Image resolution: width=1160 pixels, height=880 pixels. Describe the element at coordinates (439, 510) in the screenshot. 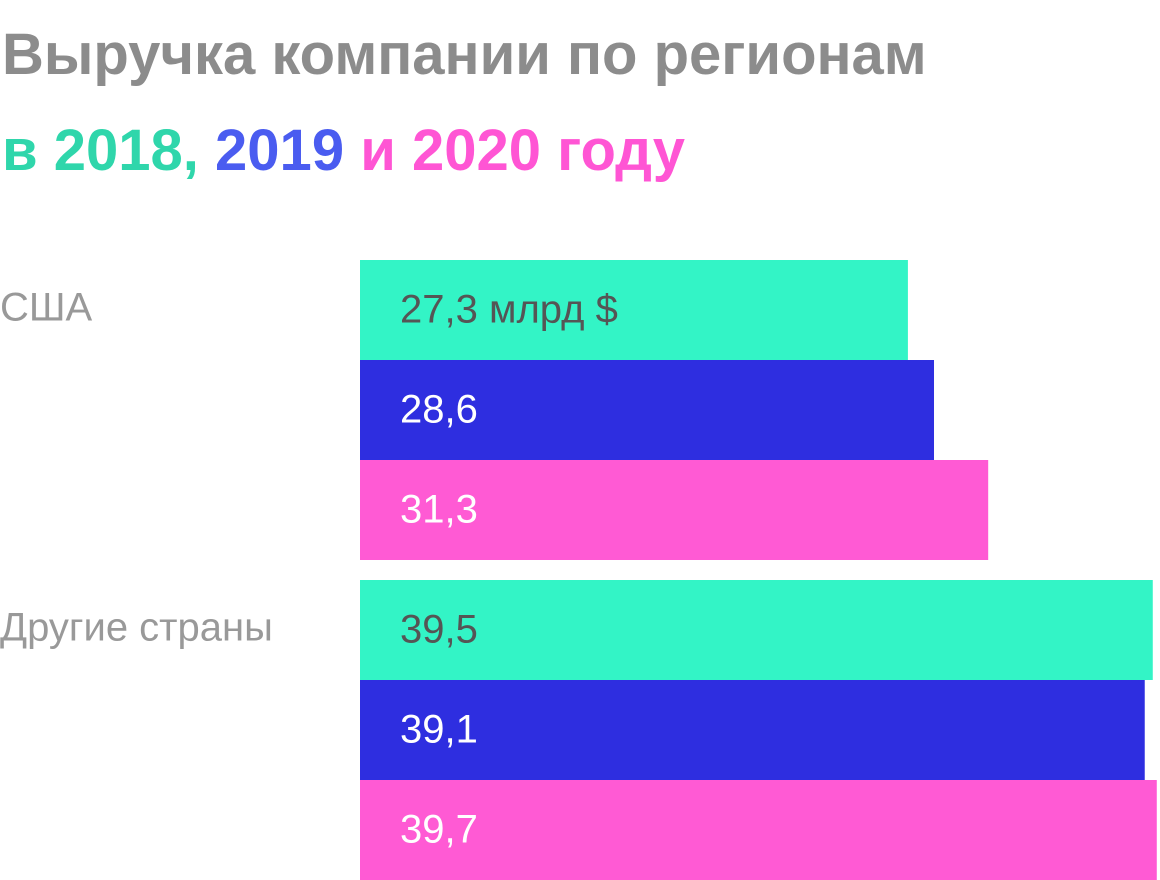

I see `value-label: 31,3` at that location.